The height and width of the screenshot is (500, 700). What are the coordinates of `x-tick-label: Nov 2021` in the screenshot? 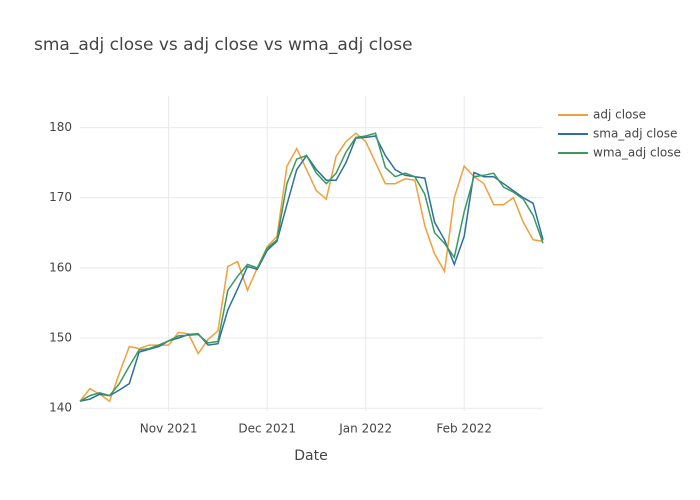 It's located at (169, 429).